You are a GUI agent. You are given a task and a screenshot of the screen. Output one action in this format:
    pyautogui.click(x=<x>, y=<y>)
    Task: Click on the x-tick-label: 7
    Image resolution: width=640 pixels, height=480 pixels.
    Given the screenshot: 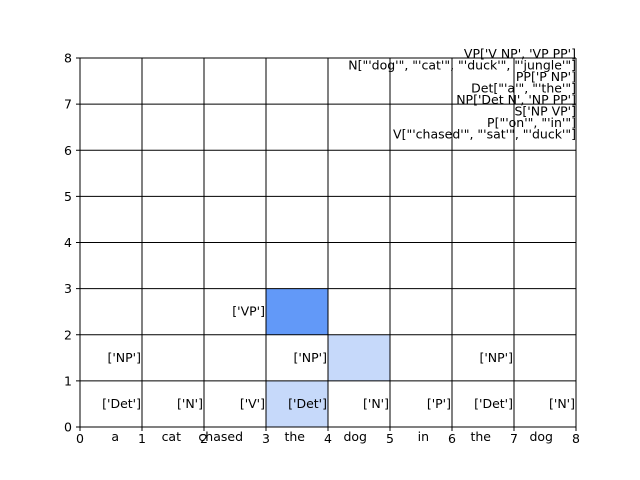 What is the action you would take?
    pyautogui.click(x=514, y=438)
    